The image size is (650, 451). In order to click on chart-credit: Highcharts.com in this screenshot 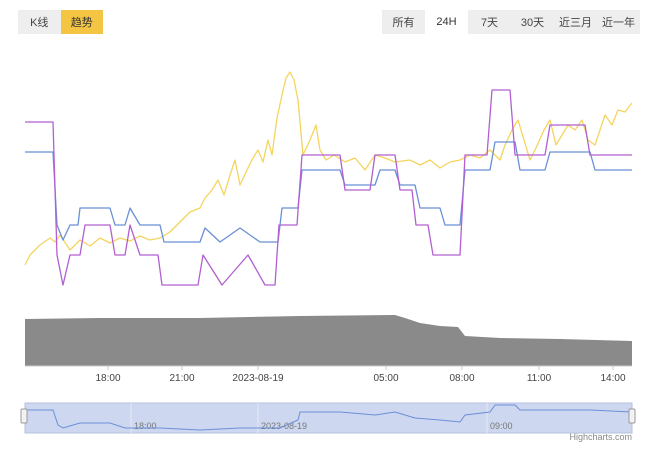, I will do `click(600, 437)`.